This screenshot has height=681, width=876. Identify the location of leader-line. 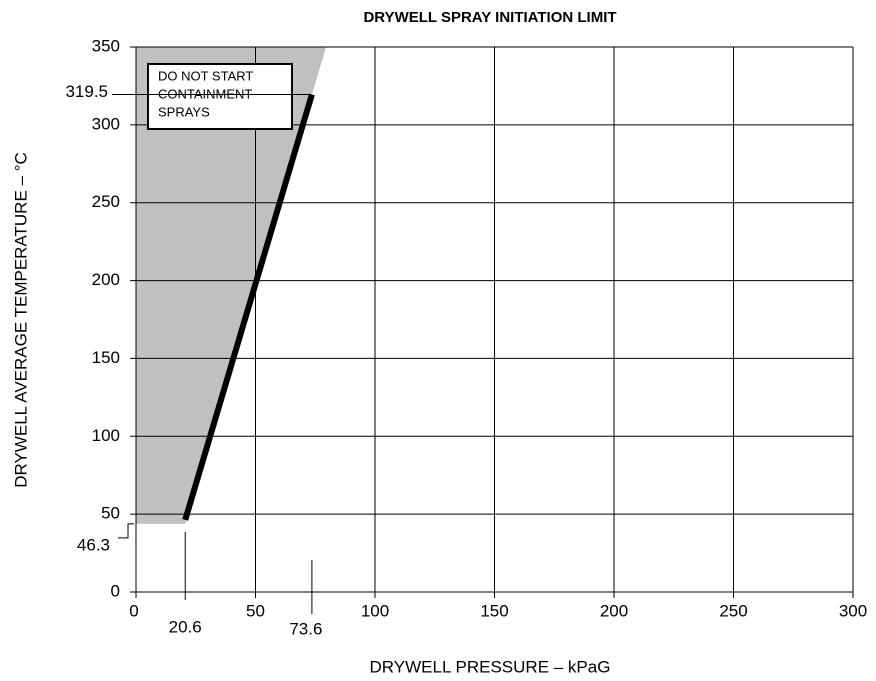
(126, 531).